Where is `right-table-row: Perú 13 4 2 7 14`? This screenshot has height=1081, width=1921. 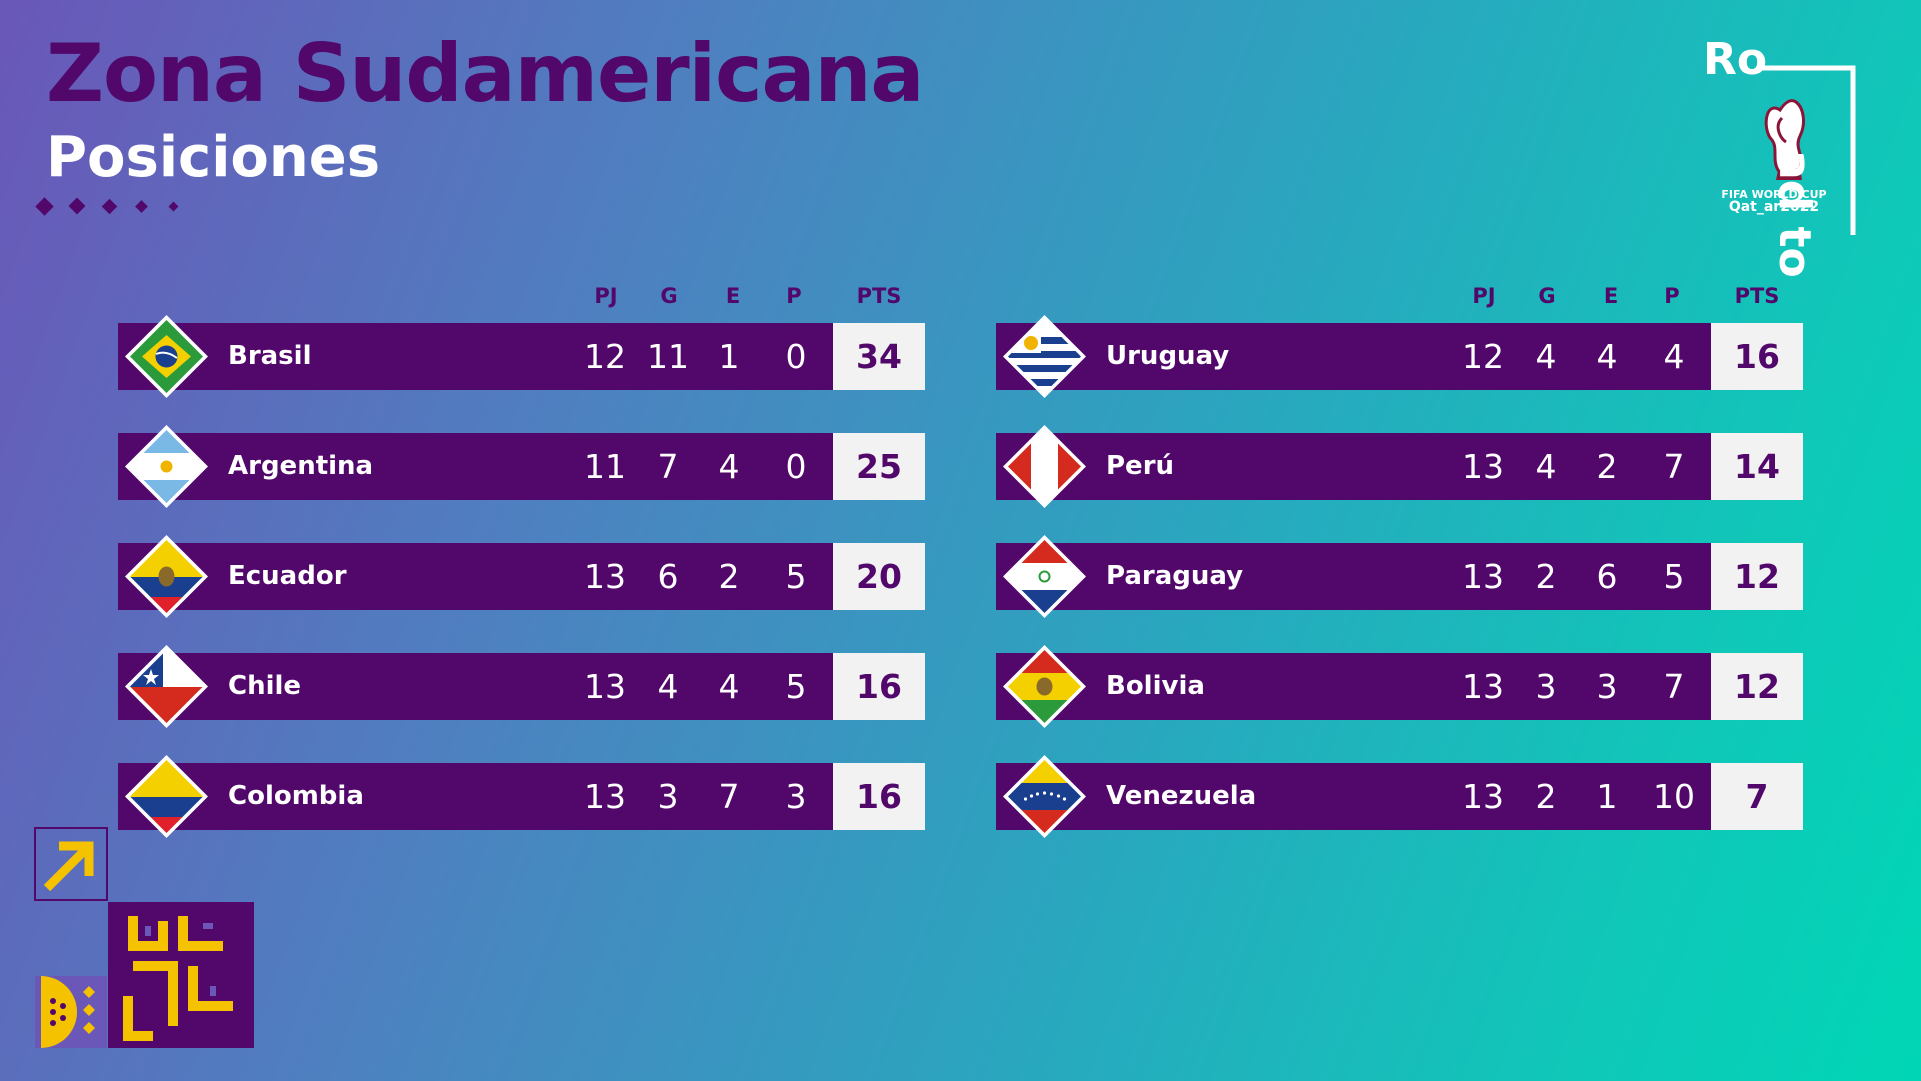
right-table-row: Perú 13 4 2 7 14 is located at coordinates (1399, 466).